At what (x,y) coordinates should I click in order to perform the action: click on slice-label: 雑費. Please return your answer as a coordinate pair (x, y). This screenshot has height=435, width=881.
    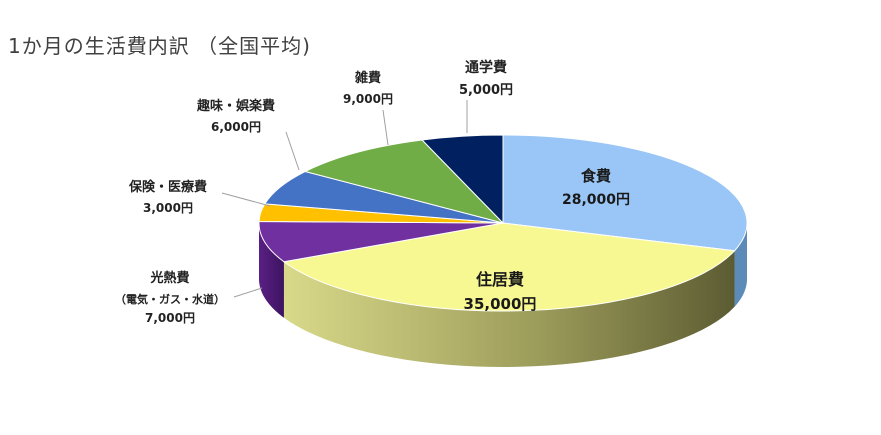
    Looking at the image, I should click on (367, 78).